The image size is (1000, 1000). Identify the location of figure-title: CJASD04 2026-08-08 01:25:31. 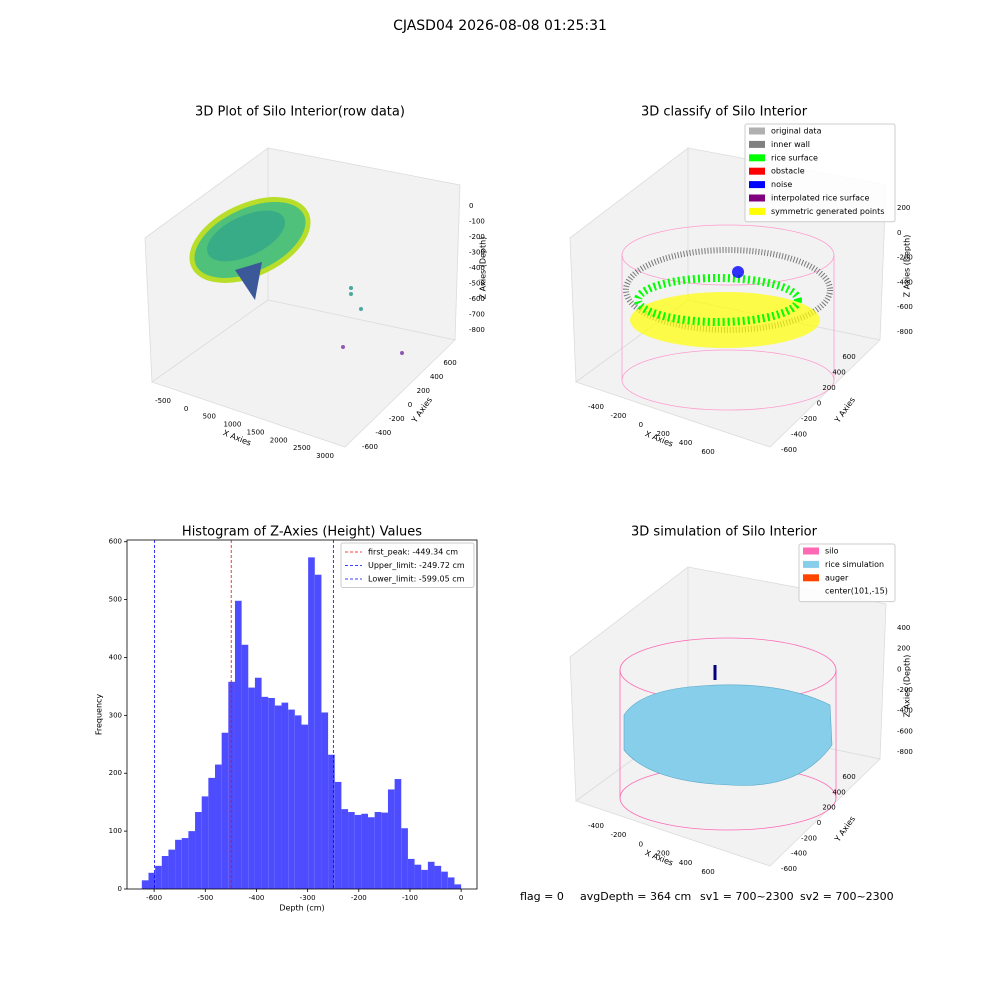
(500, 26).